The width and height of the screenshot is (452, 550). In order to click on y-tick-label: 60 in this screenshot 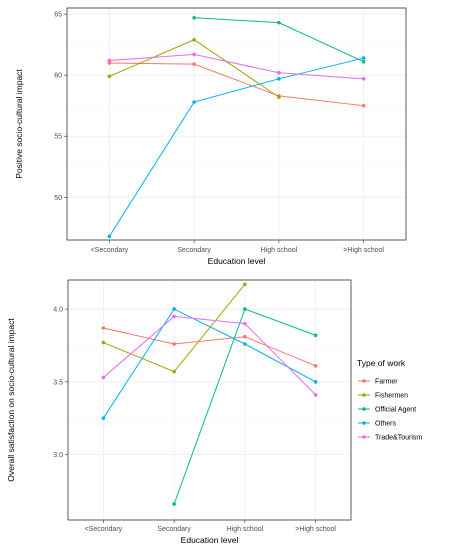, I will do `click(58, 76)`.